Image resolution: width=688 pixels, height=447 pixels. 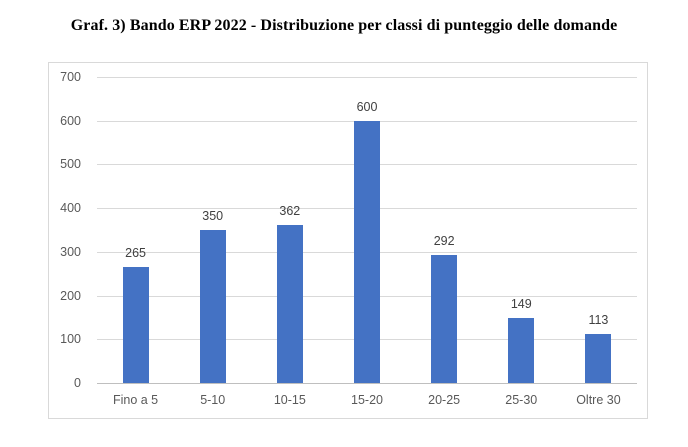 I want to click on bar-value-label: 600, so click(x=367, y=106).